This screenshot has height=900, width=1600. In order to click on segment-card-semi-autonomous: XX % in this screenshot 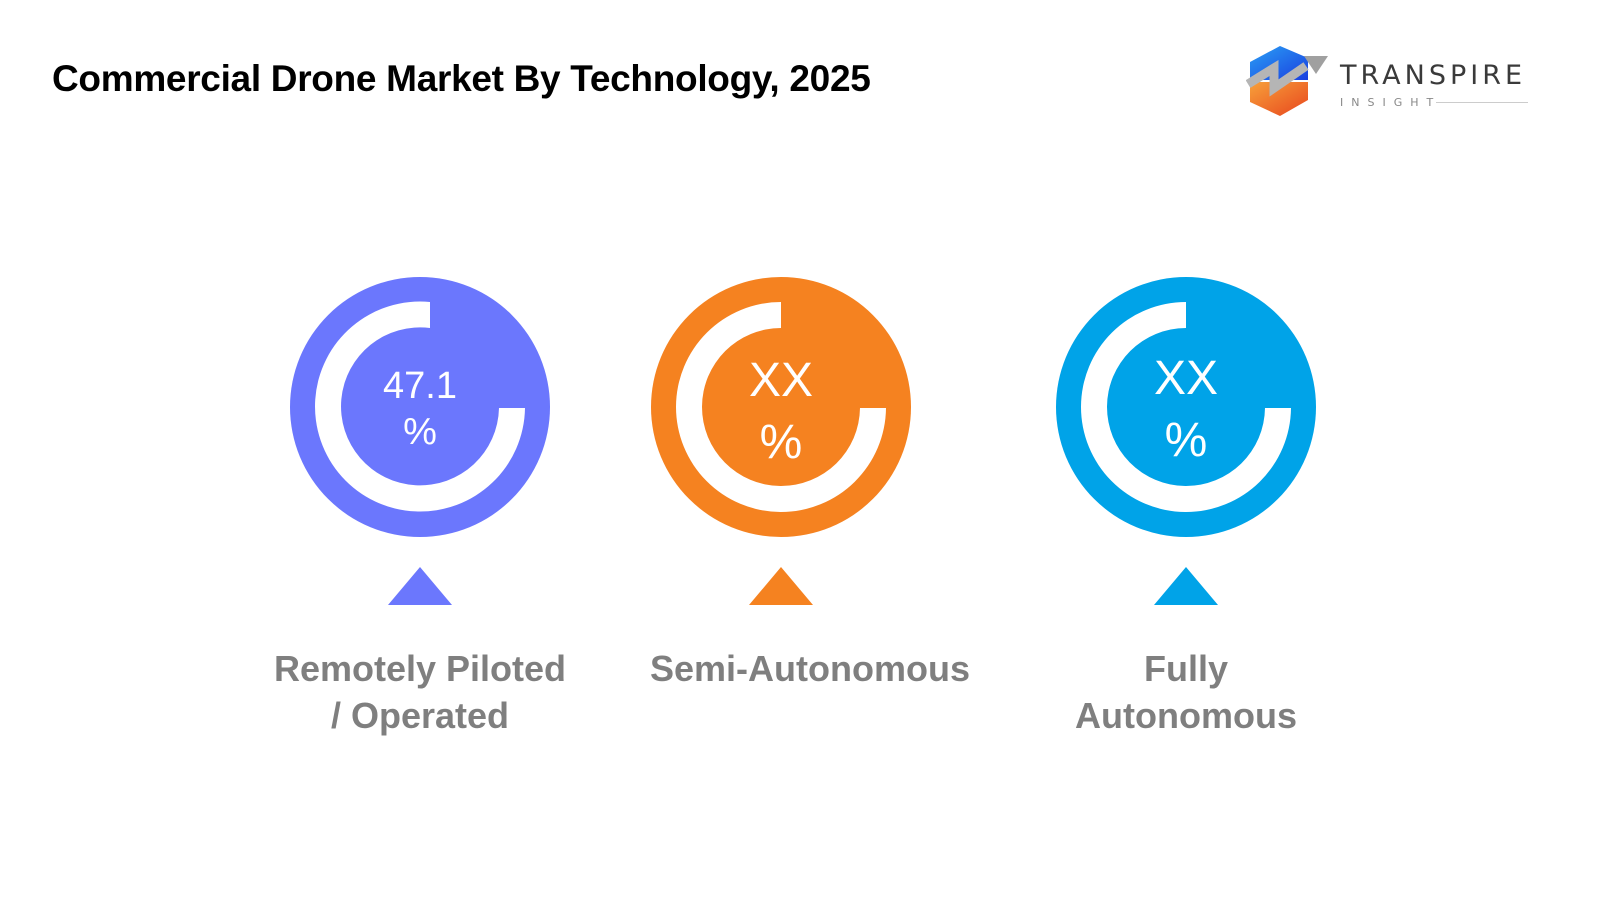, I will do `click(781, 407)`.